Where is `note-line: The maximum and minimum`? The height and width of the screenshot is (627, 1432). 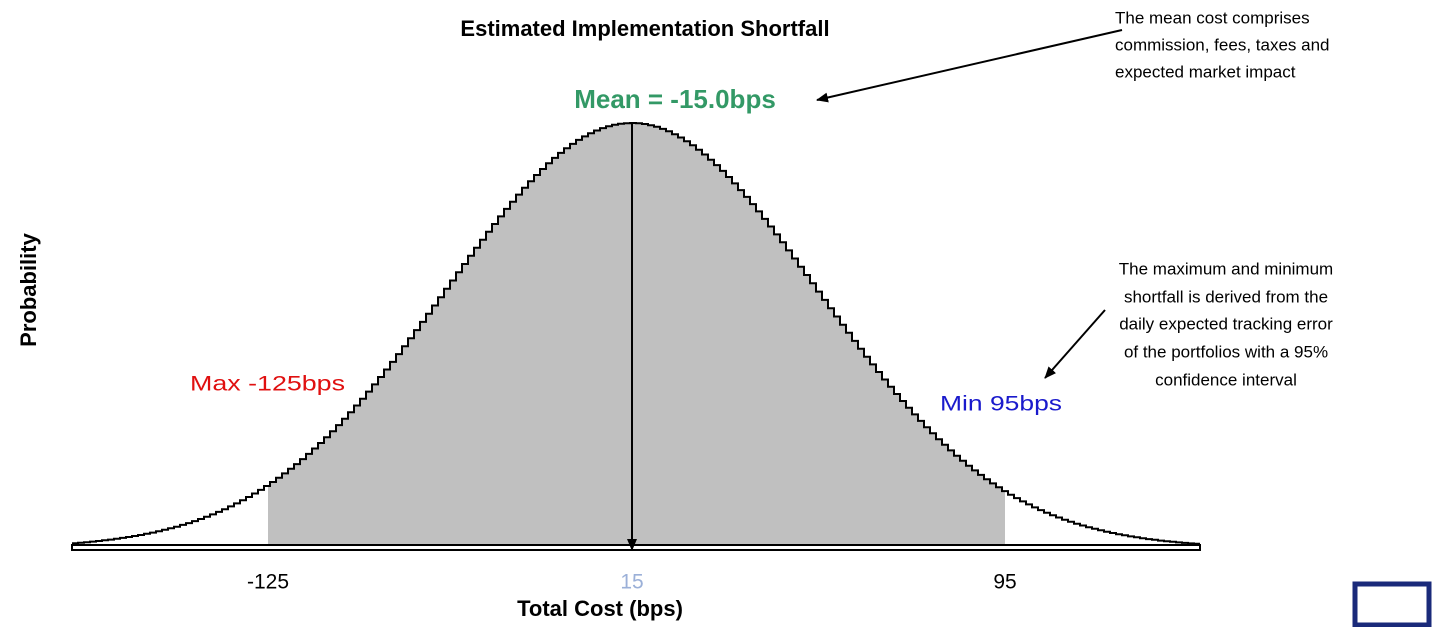 note-line: The maximum and minimum is located at coordinates (1226, 268).